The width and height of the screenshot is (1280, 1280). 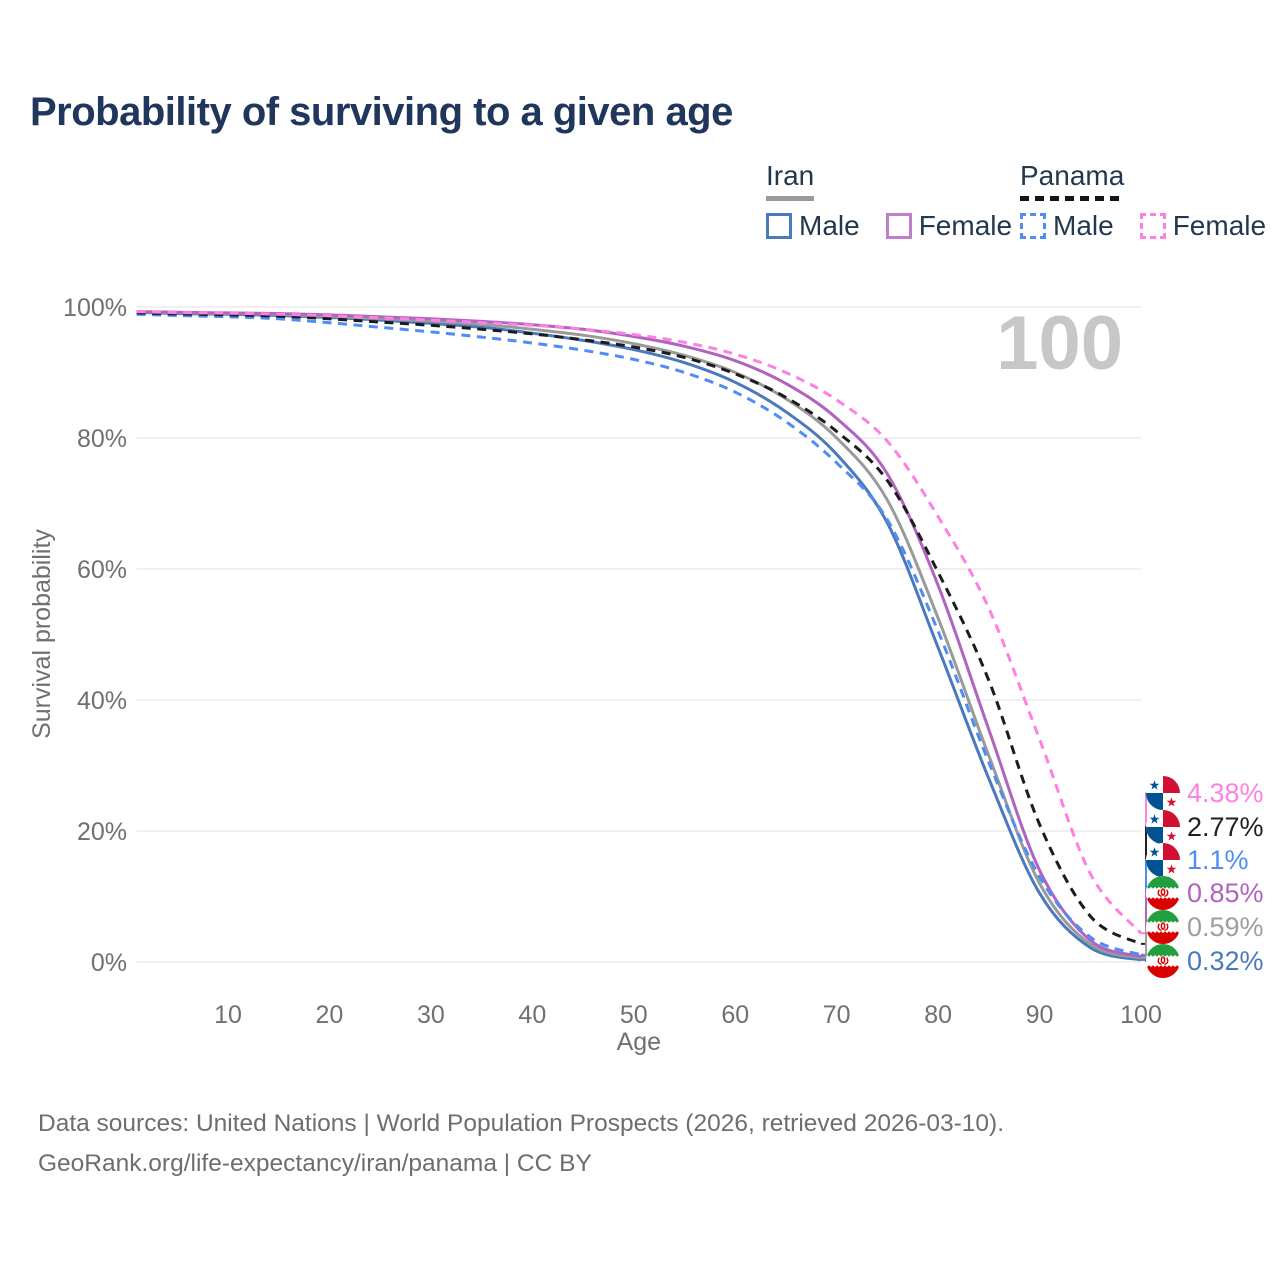 I want to click on legend-group-iran: Iran Male Female, so click(x=889, y=201).